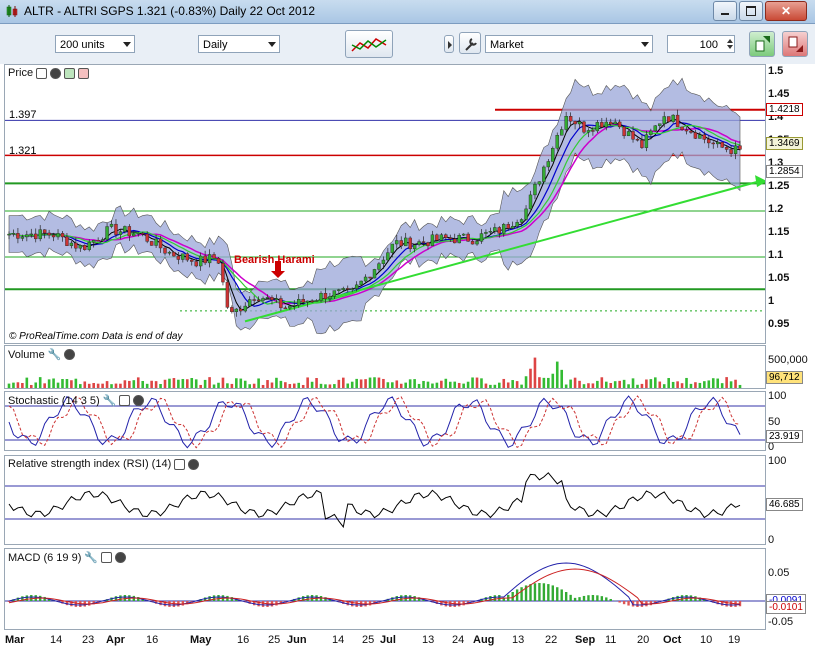  What do you see at coordinates (776, 255) in the screenshot?
I see `price-axis-tick: 1.1` at bounding box center [776, 255].